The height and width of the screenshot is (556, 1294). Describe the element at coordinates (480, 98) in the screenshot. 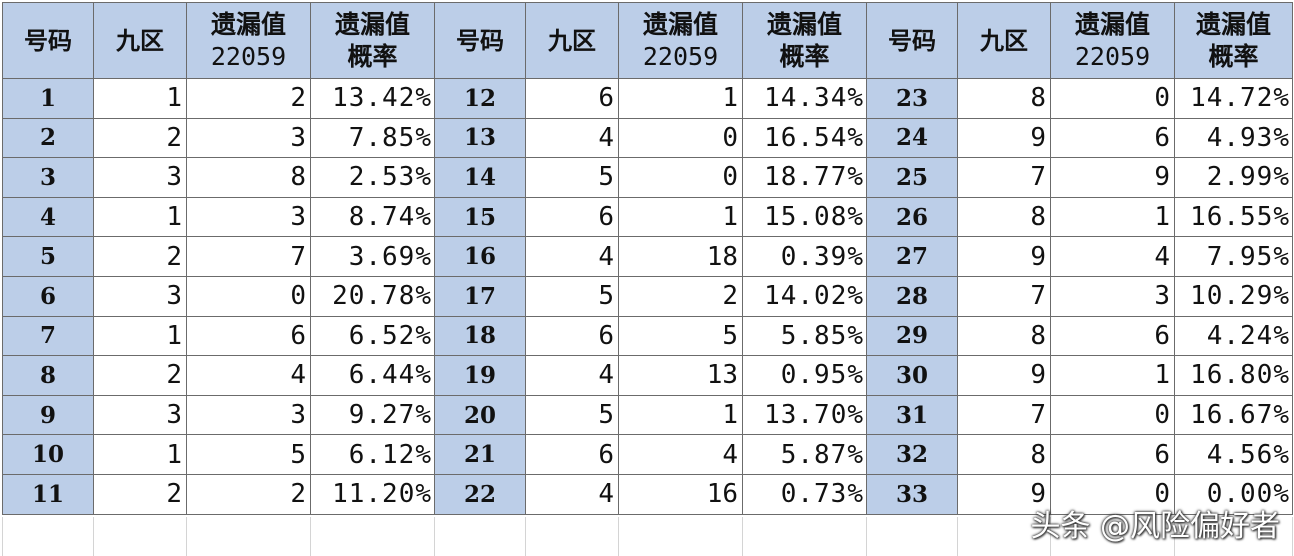

I see `cell-number: 12` at that location.